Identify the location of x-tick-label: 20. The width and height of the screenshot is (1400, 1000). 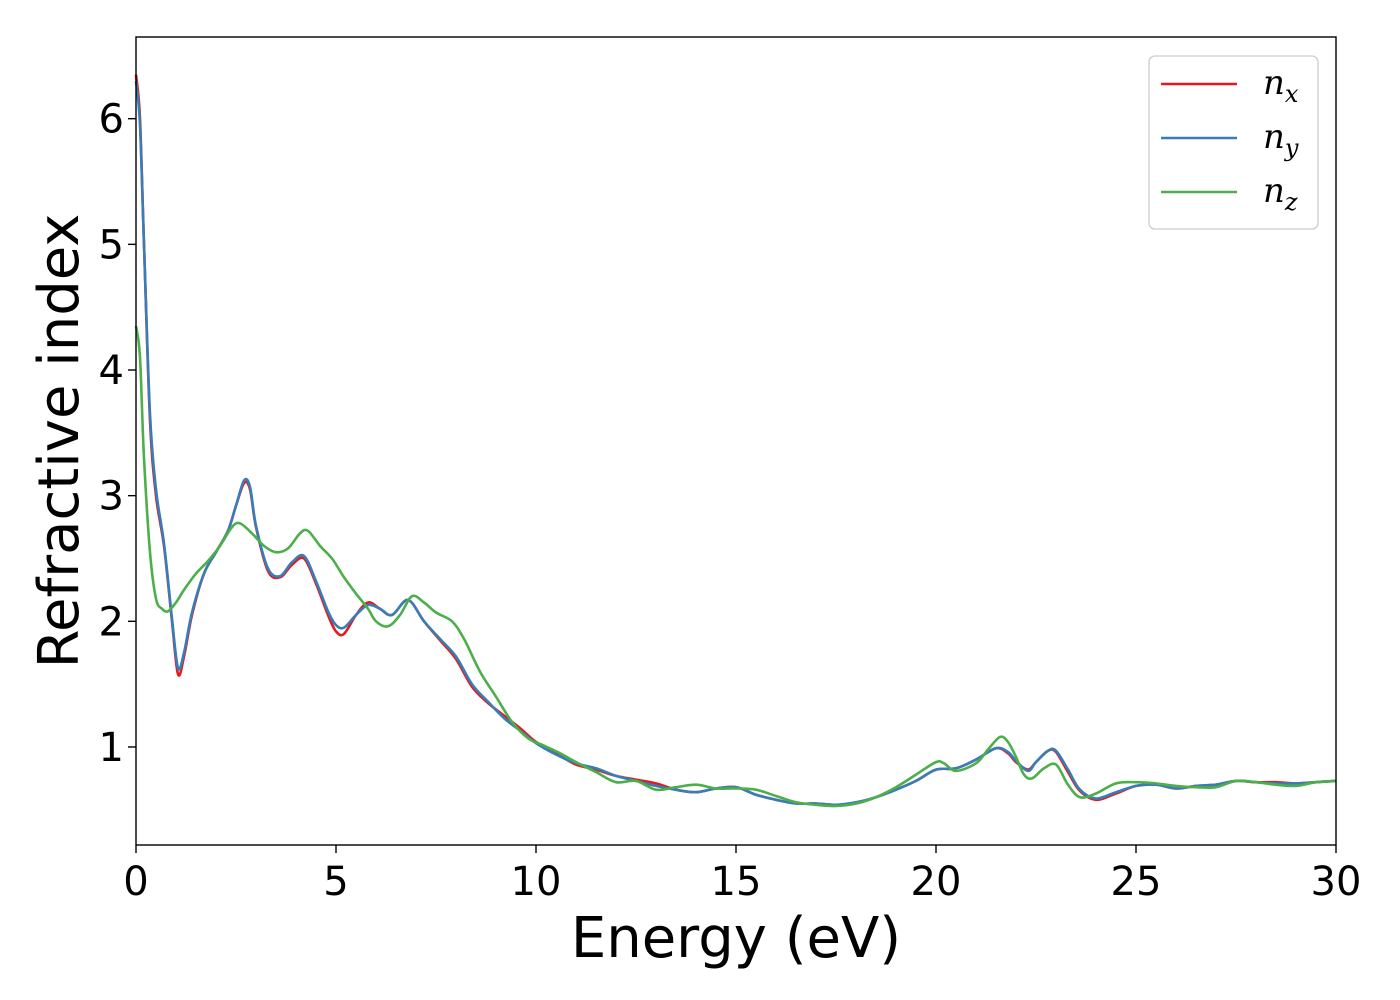
(936, 882).